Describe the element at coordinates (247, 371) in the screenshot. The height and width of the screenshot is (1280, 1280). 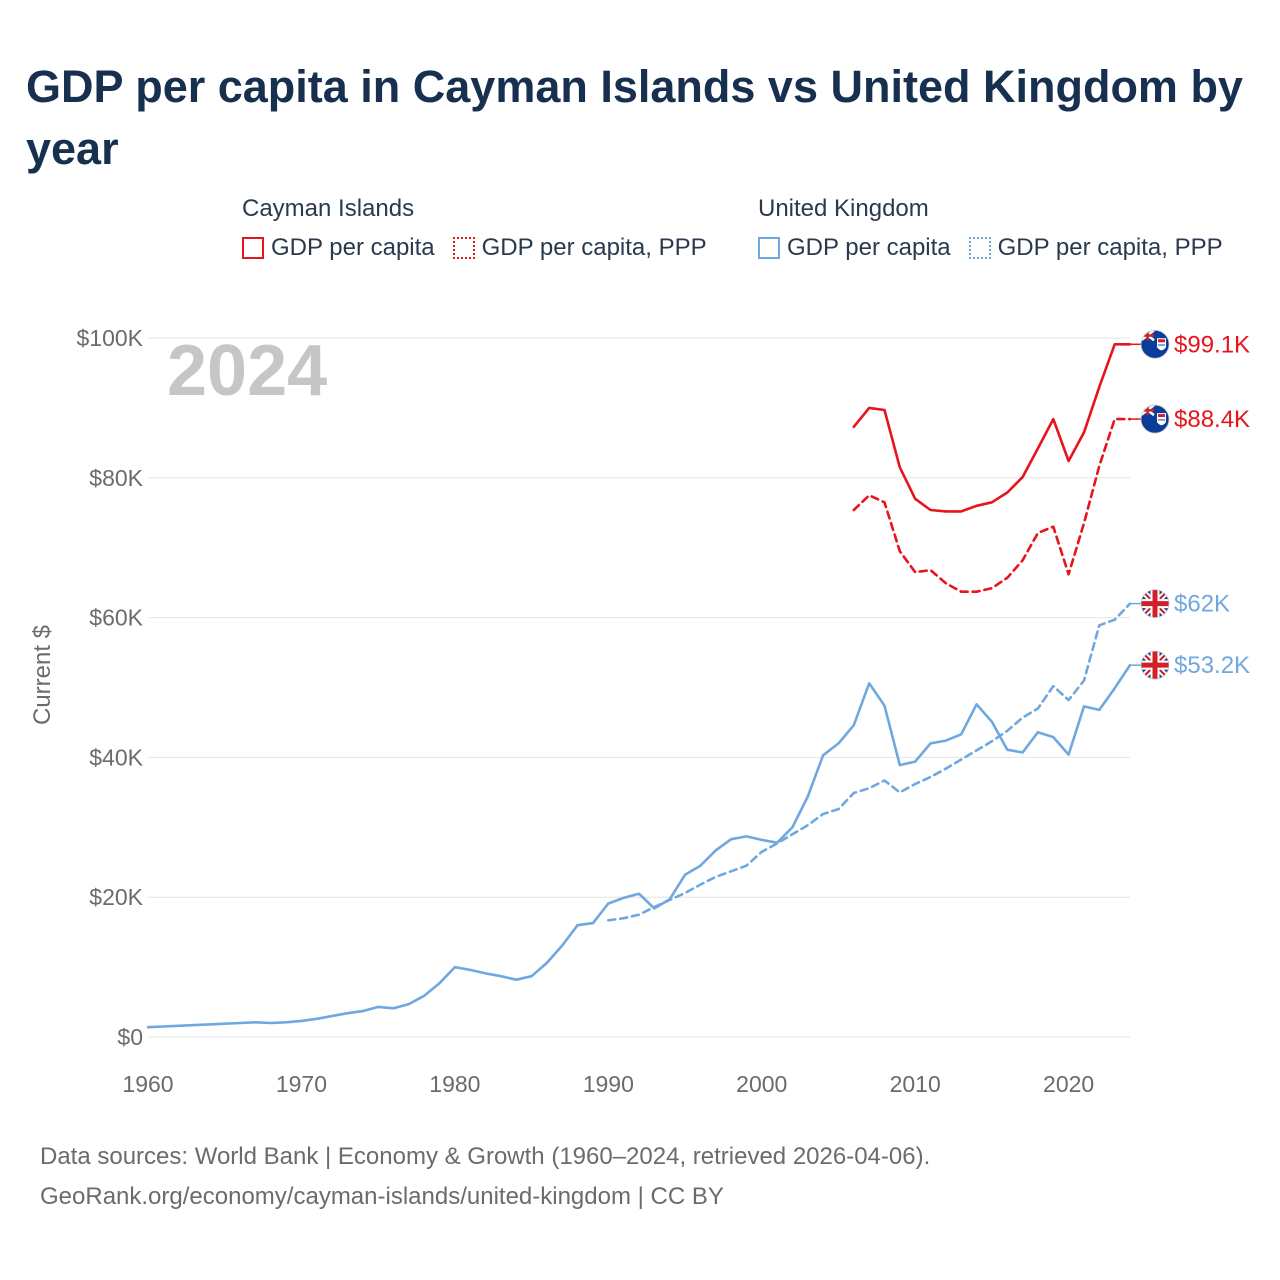
I see `year-watermark: 2024` at that location.